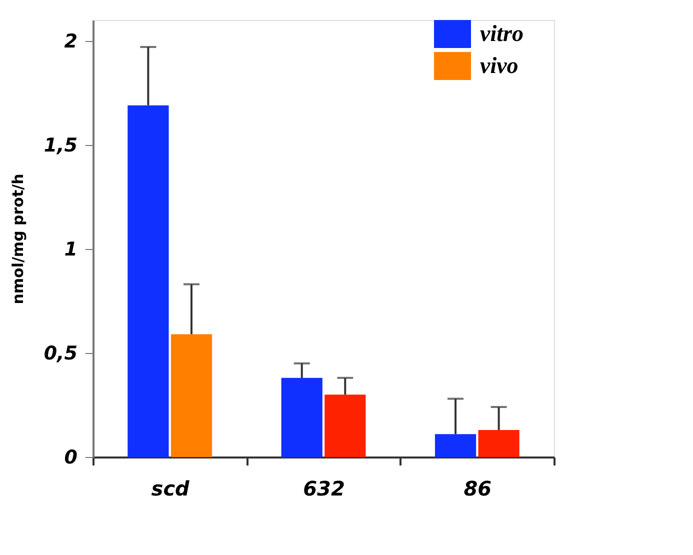 Image resolution: width=693 pixels, height=555 pixels. Describe the element at coordinates (170, 488) in the screenshot. I see `x-tick-label: scd` at that location.